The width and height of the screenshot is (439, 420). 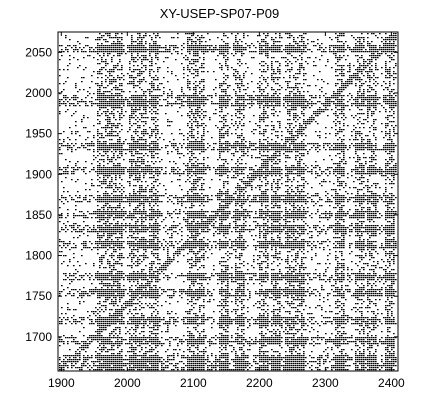 I want to click on y-tick-label: 2050, so click(x=38, y=52).